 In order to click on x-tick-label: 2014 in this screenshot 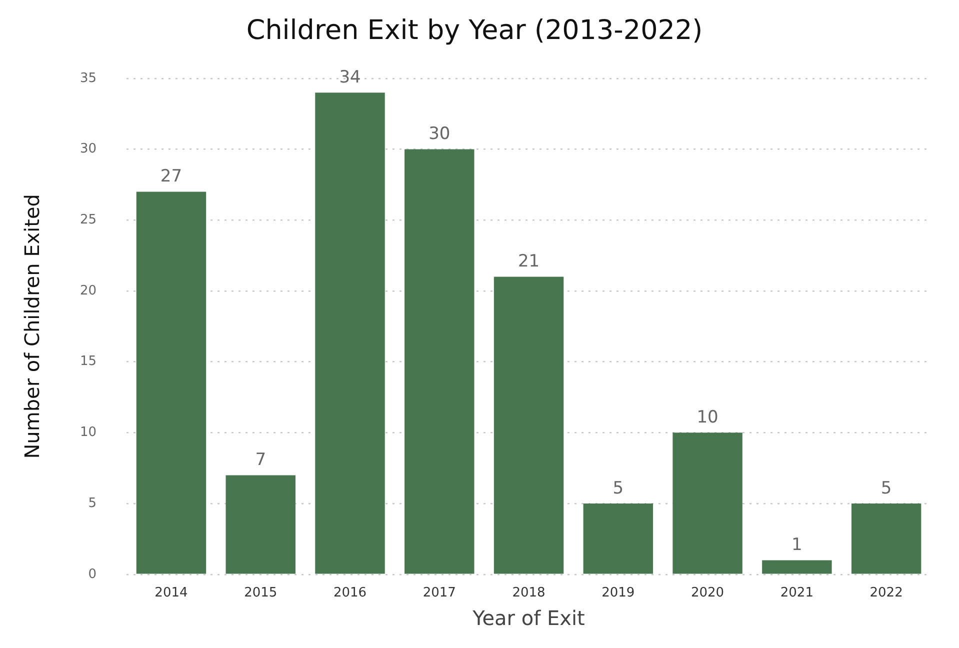, I will do `click(171, 593)`.